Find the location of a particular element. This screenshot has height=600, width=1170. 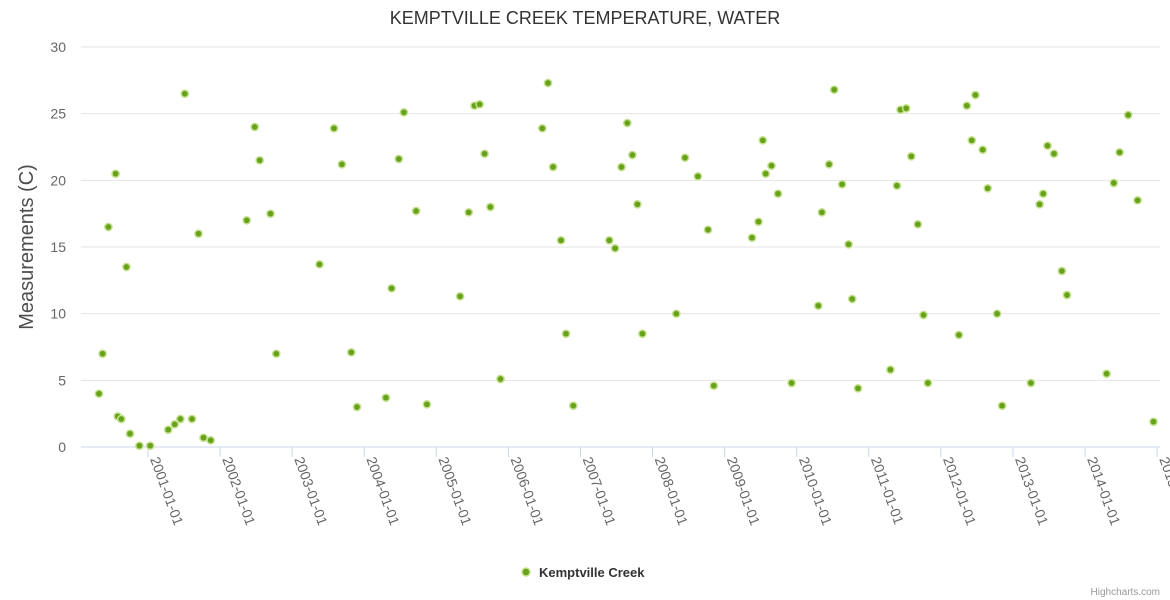

legend-marker is located at coordinates (526, 572).